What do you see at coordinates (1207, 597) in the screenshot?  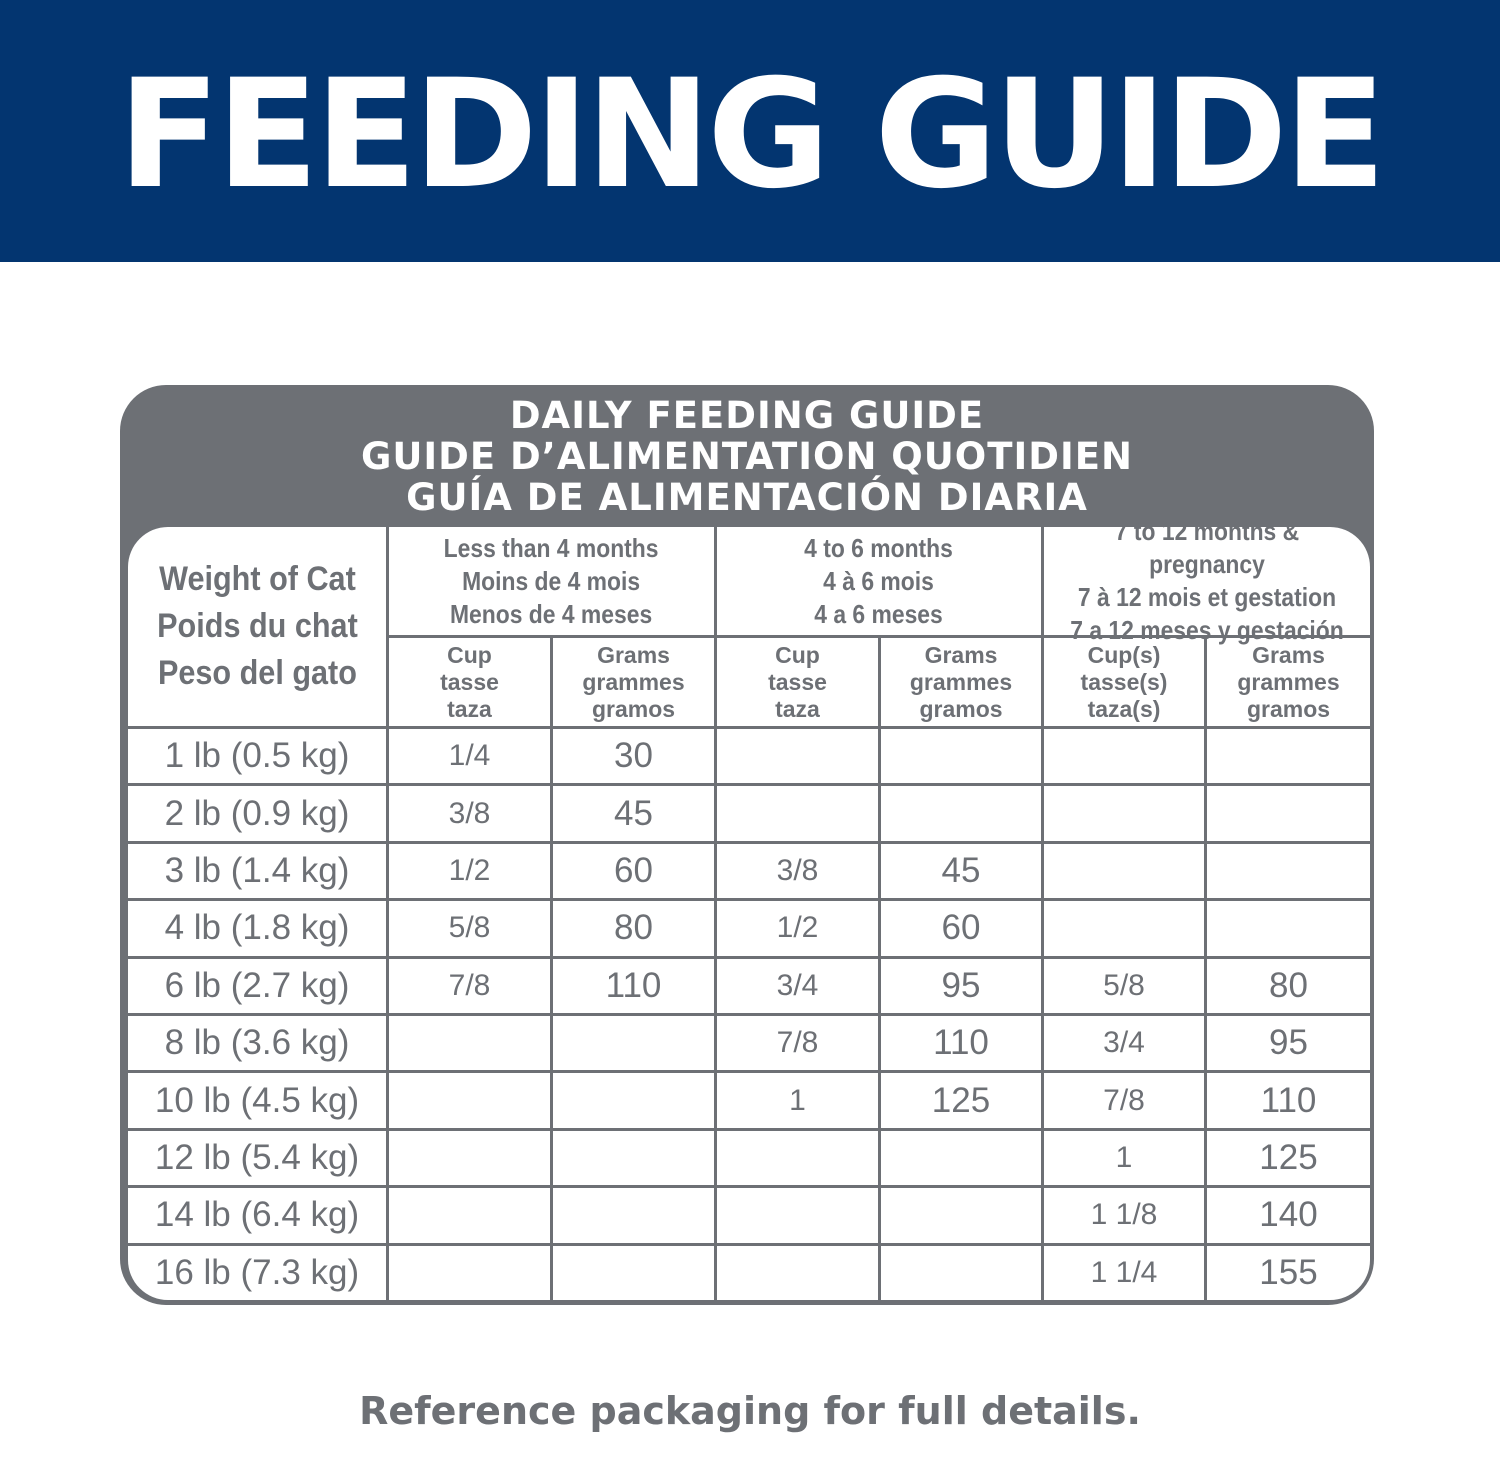 I see `header-line: 7 à 12 mois et gestation` at bounding box center [1207, 597].